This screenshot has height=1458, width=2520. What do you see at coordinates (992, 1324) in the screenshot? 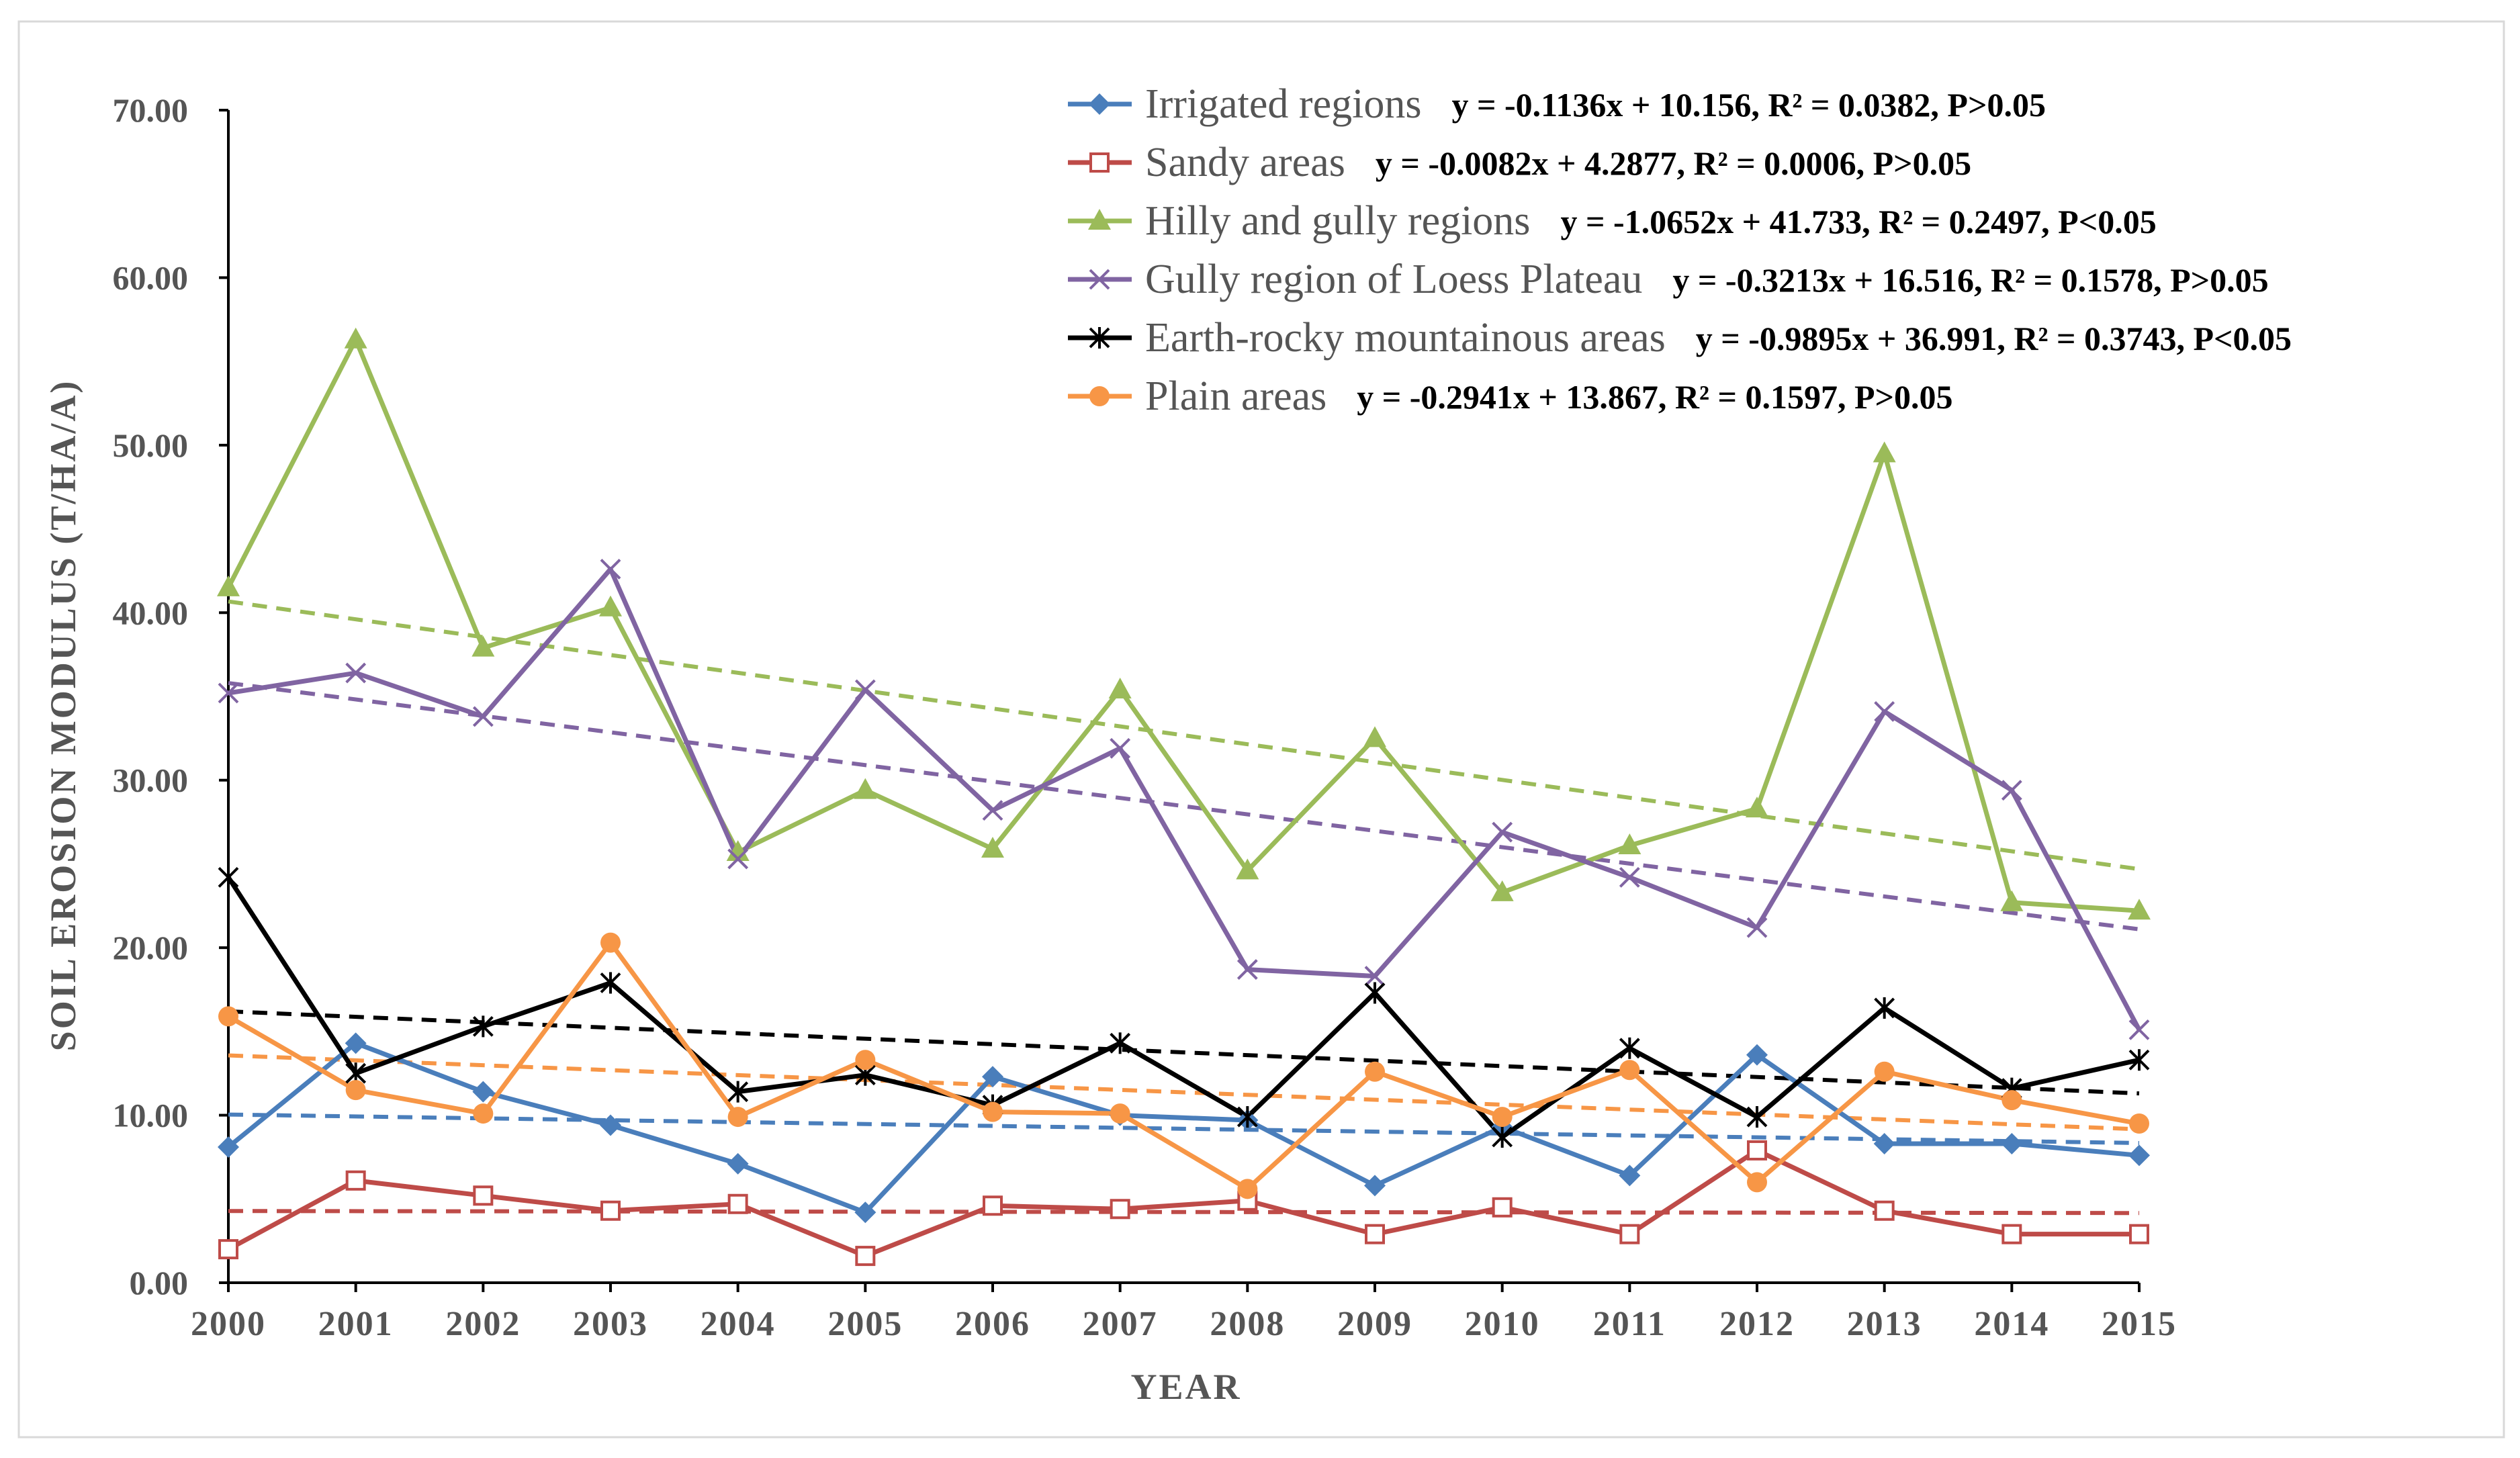
I see `x-tick-label: 2006` at bounding box center [992, 1324].